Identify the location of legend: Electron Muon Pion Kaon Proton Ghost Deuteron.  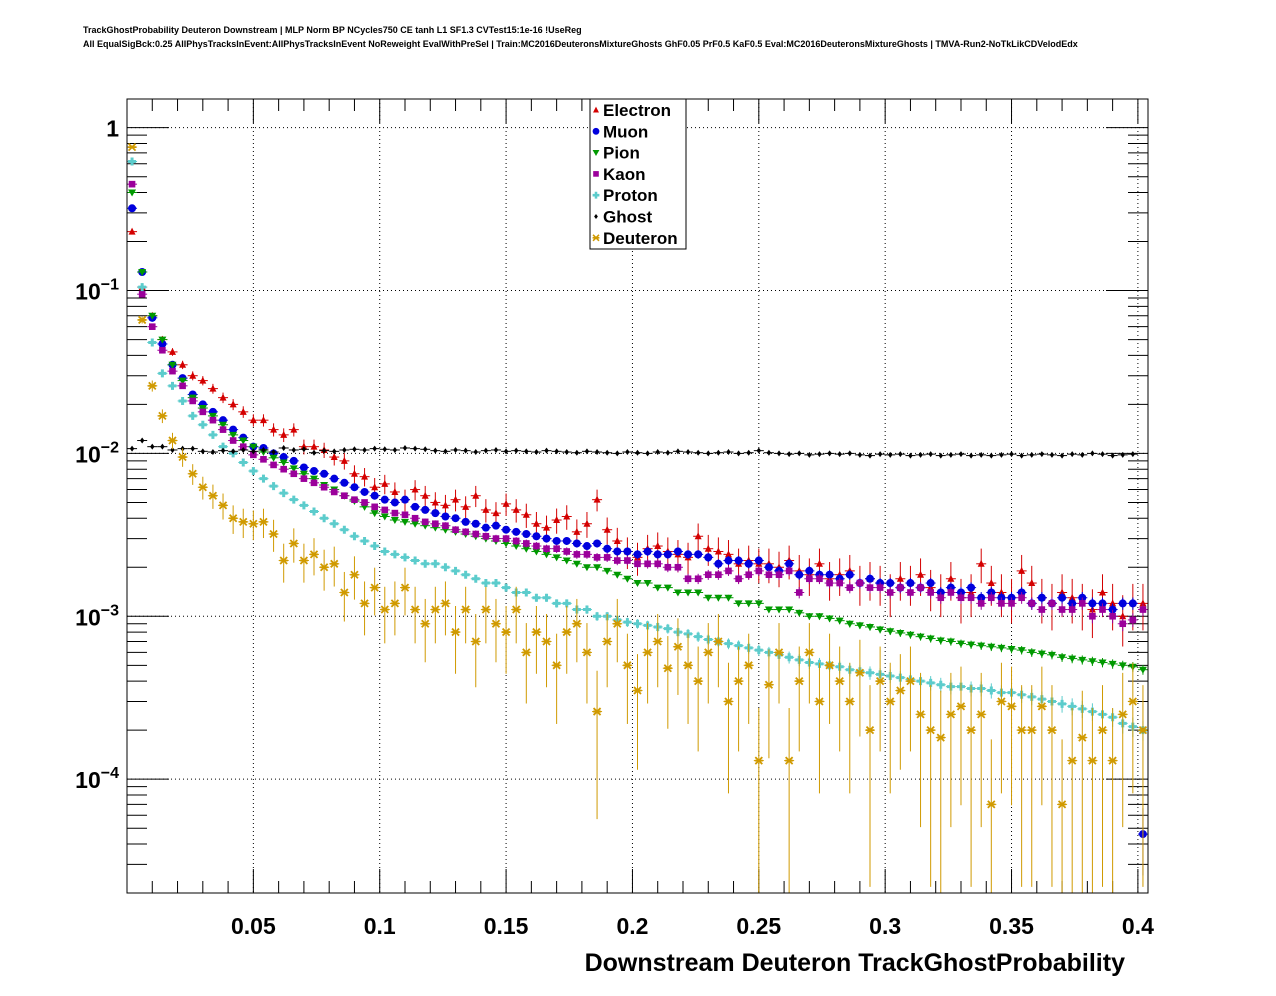
(638, 174).